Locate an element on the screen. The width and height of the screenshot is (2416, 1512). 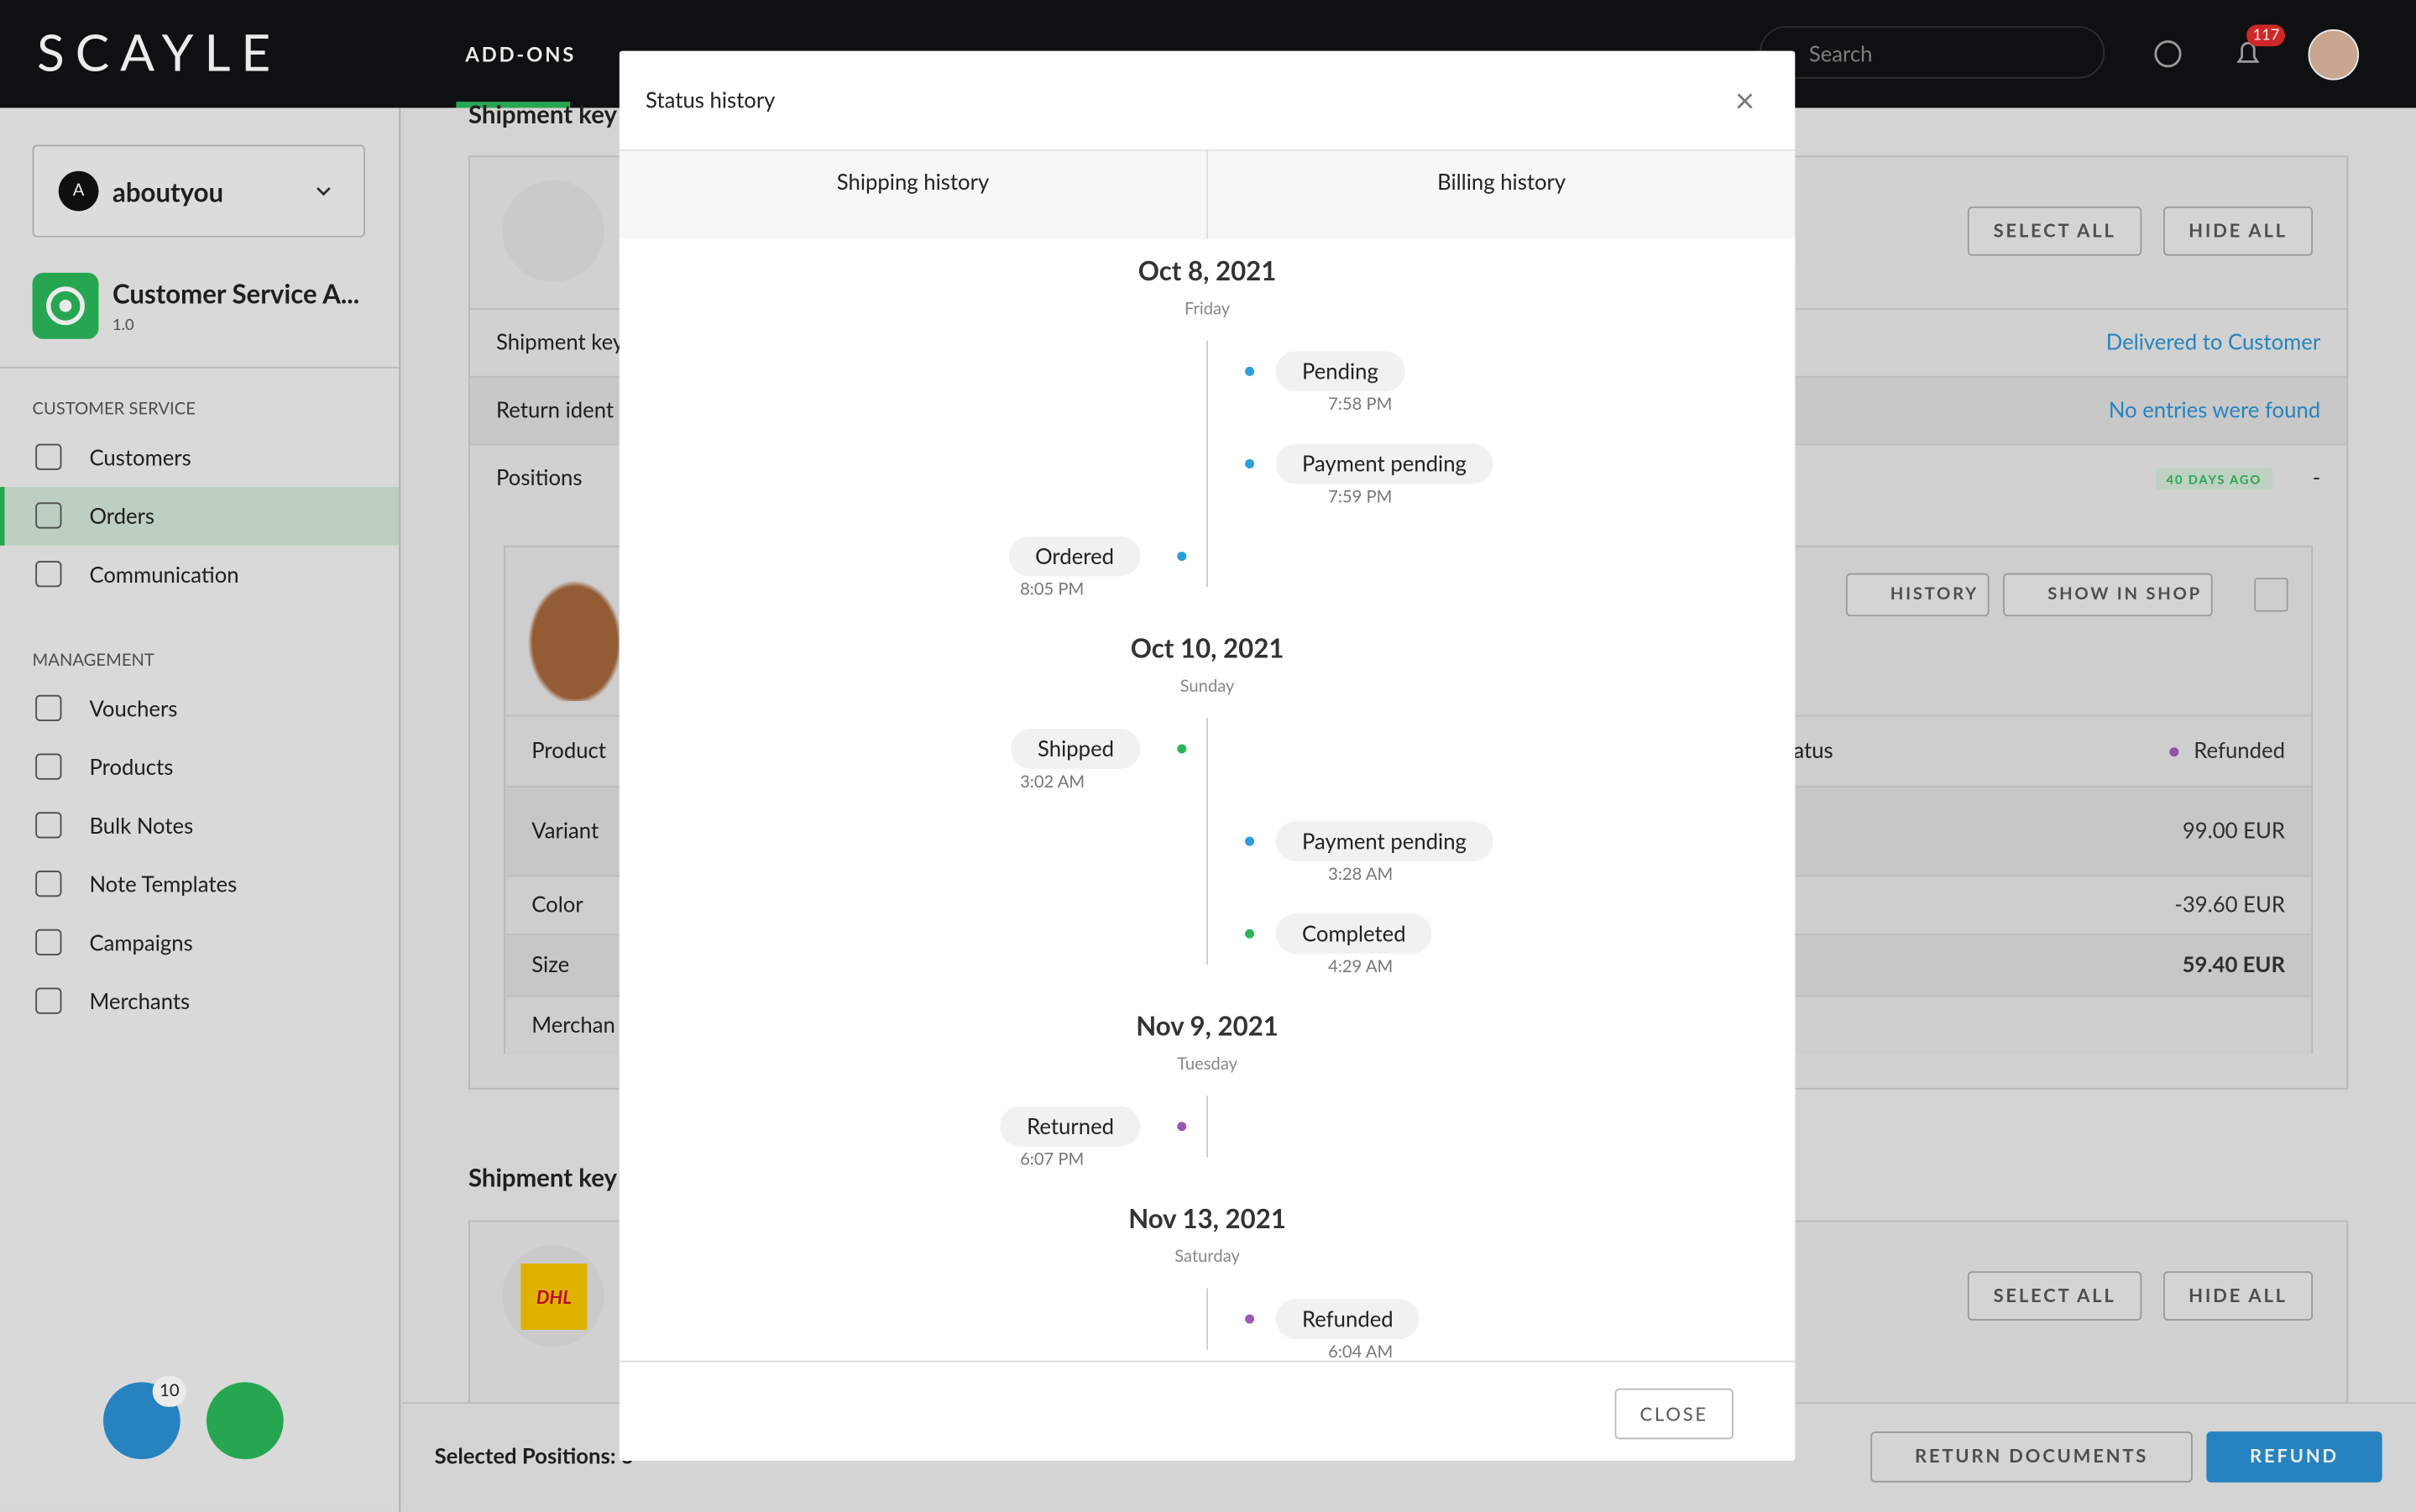
app-version: 1.0 is located at coordinates (123, 325).